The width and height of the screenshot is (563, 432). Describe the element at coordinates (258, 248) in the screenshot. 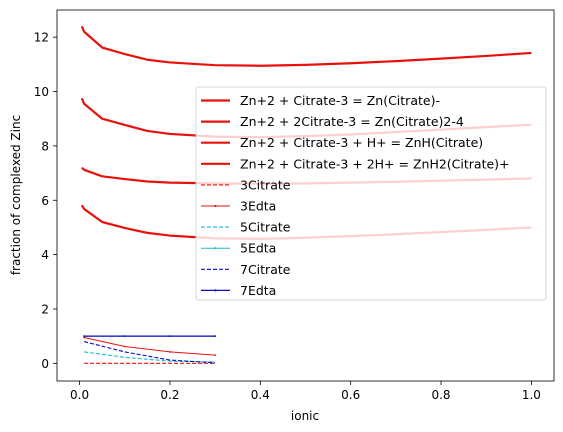

I see `legend-label-8: 5Edta` at that location.